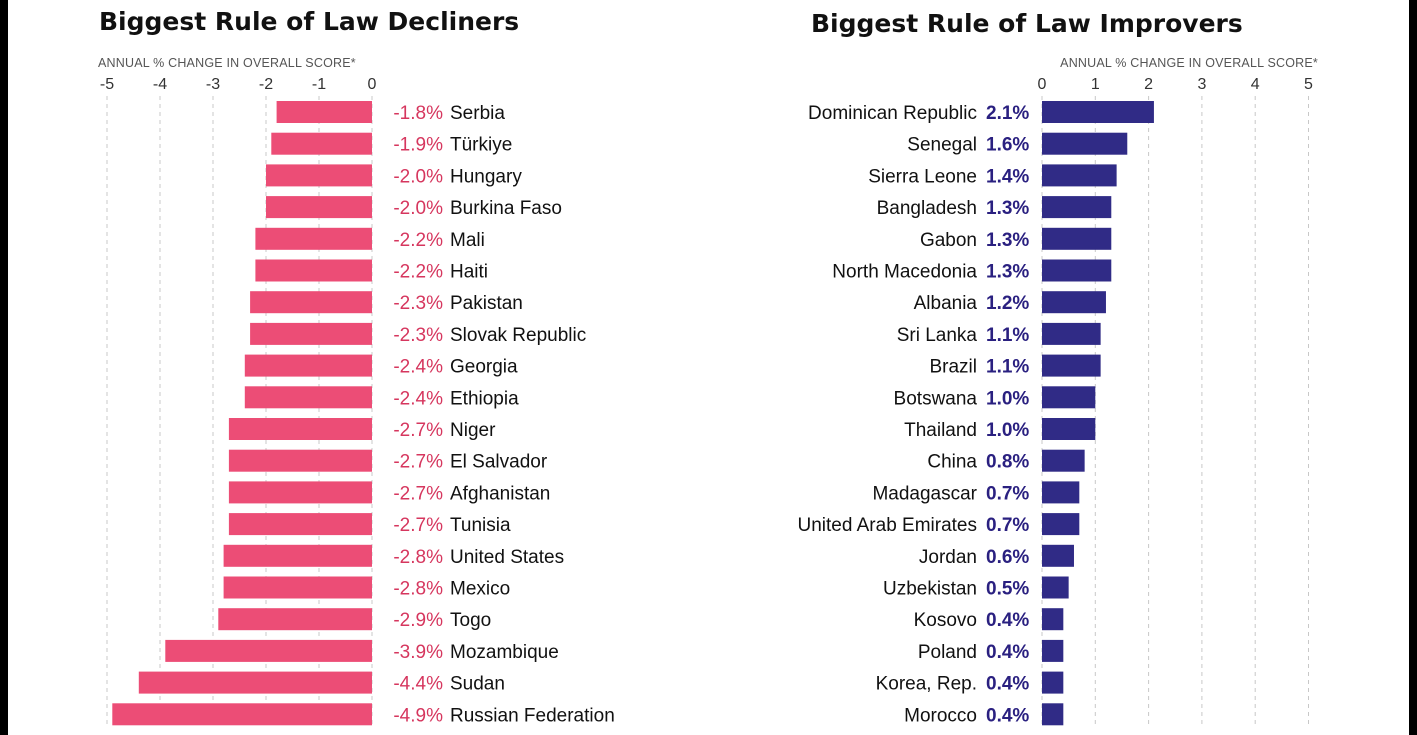 Image resolution: width=1417 pixels, height=735 pixels. Describe the element at coordinates (952, 462) in the screenshot. I see `improver-country-label: China` at that location.